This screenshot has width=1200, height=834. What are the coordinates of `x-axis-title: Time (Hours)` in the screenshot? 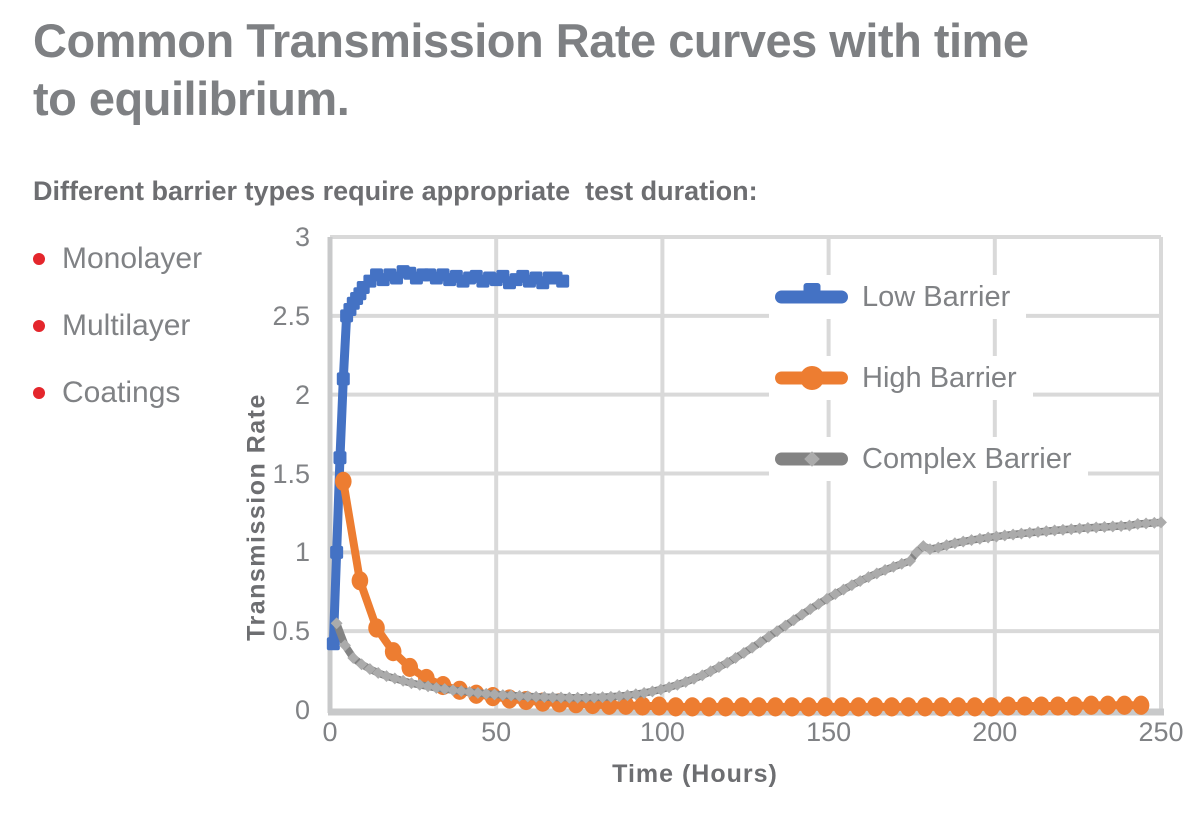 It's located at (695, 774).